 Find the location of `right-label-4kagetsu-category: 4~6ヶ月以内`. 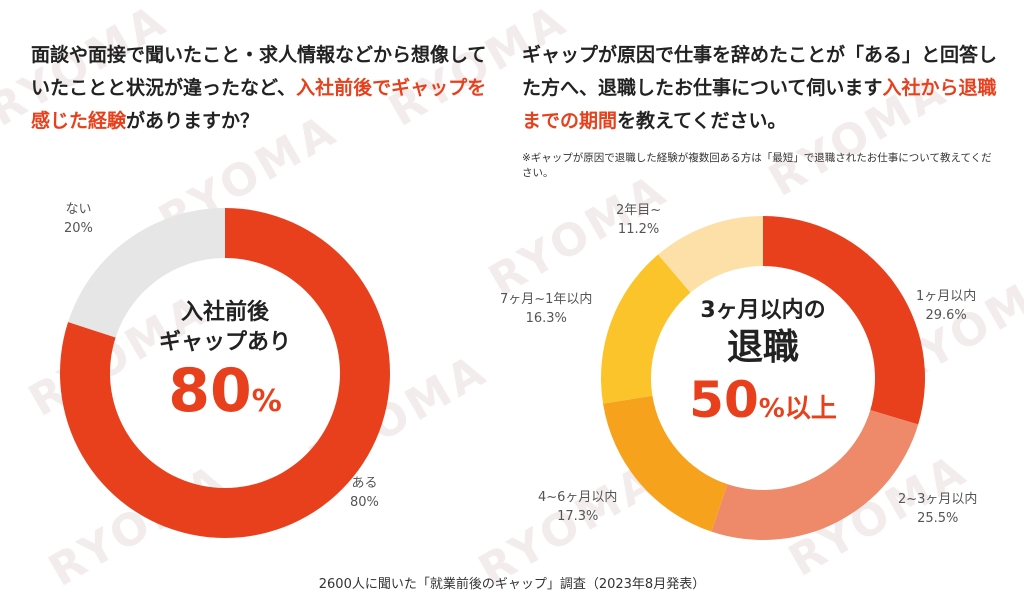

right-label-4kagetsu-category: 4~6ヶ月以内 is located at coordinates (578, 497).